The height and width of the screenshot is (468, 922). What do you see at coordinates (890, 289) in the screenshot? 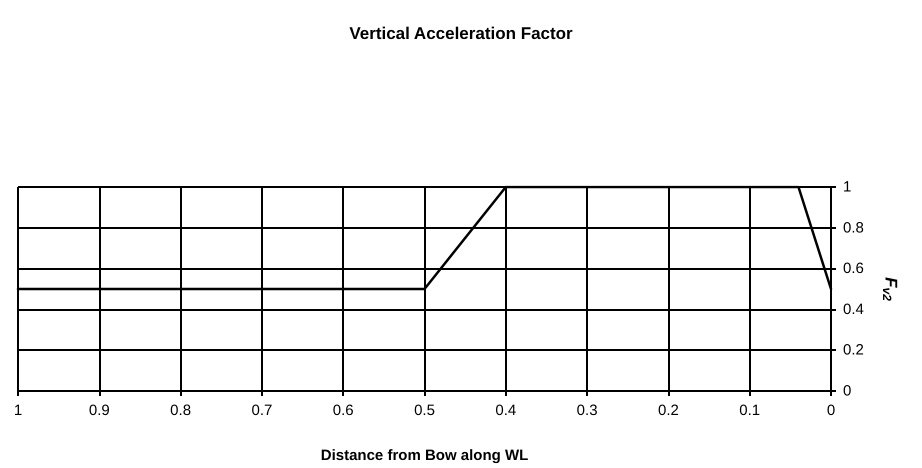
I see `y-axis-title: Fv2` at bounding box center [890, 289].